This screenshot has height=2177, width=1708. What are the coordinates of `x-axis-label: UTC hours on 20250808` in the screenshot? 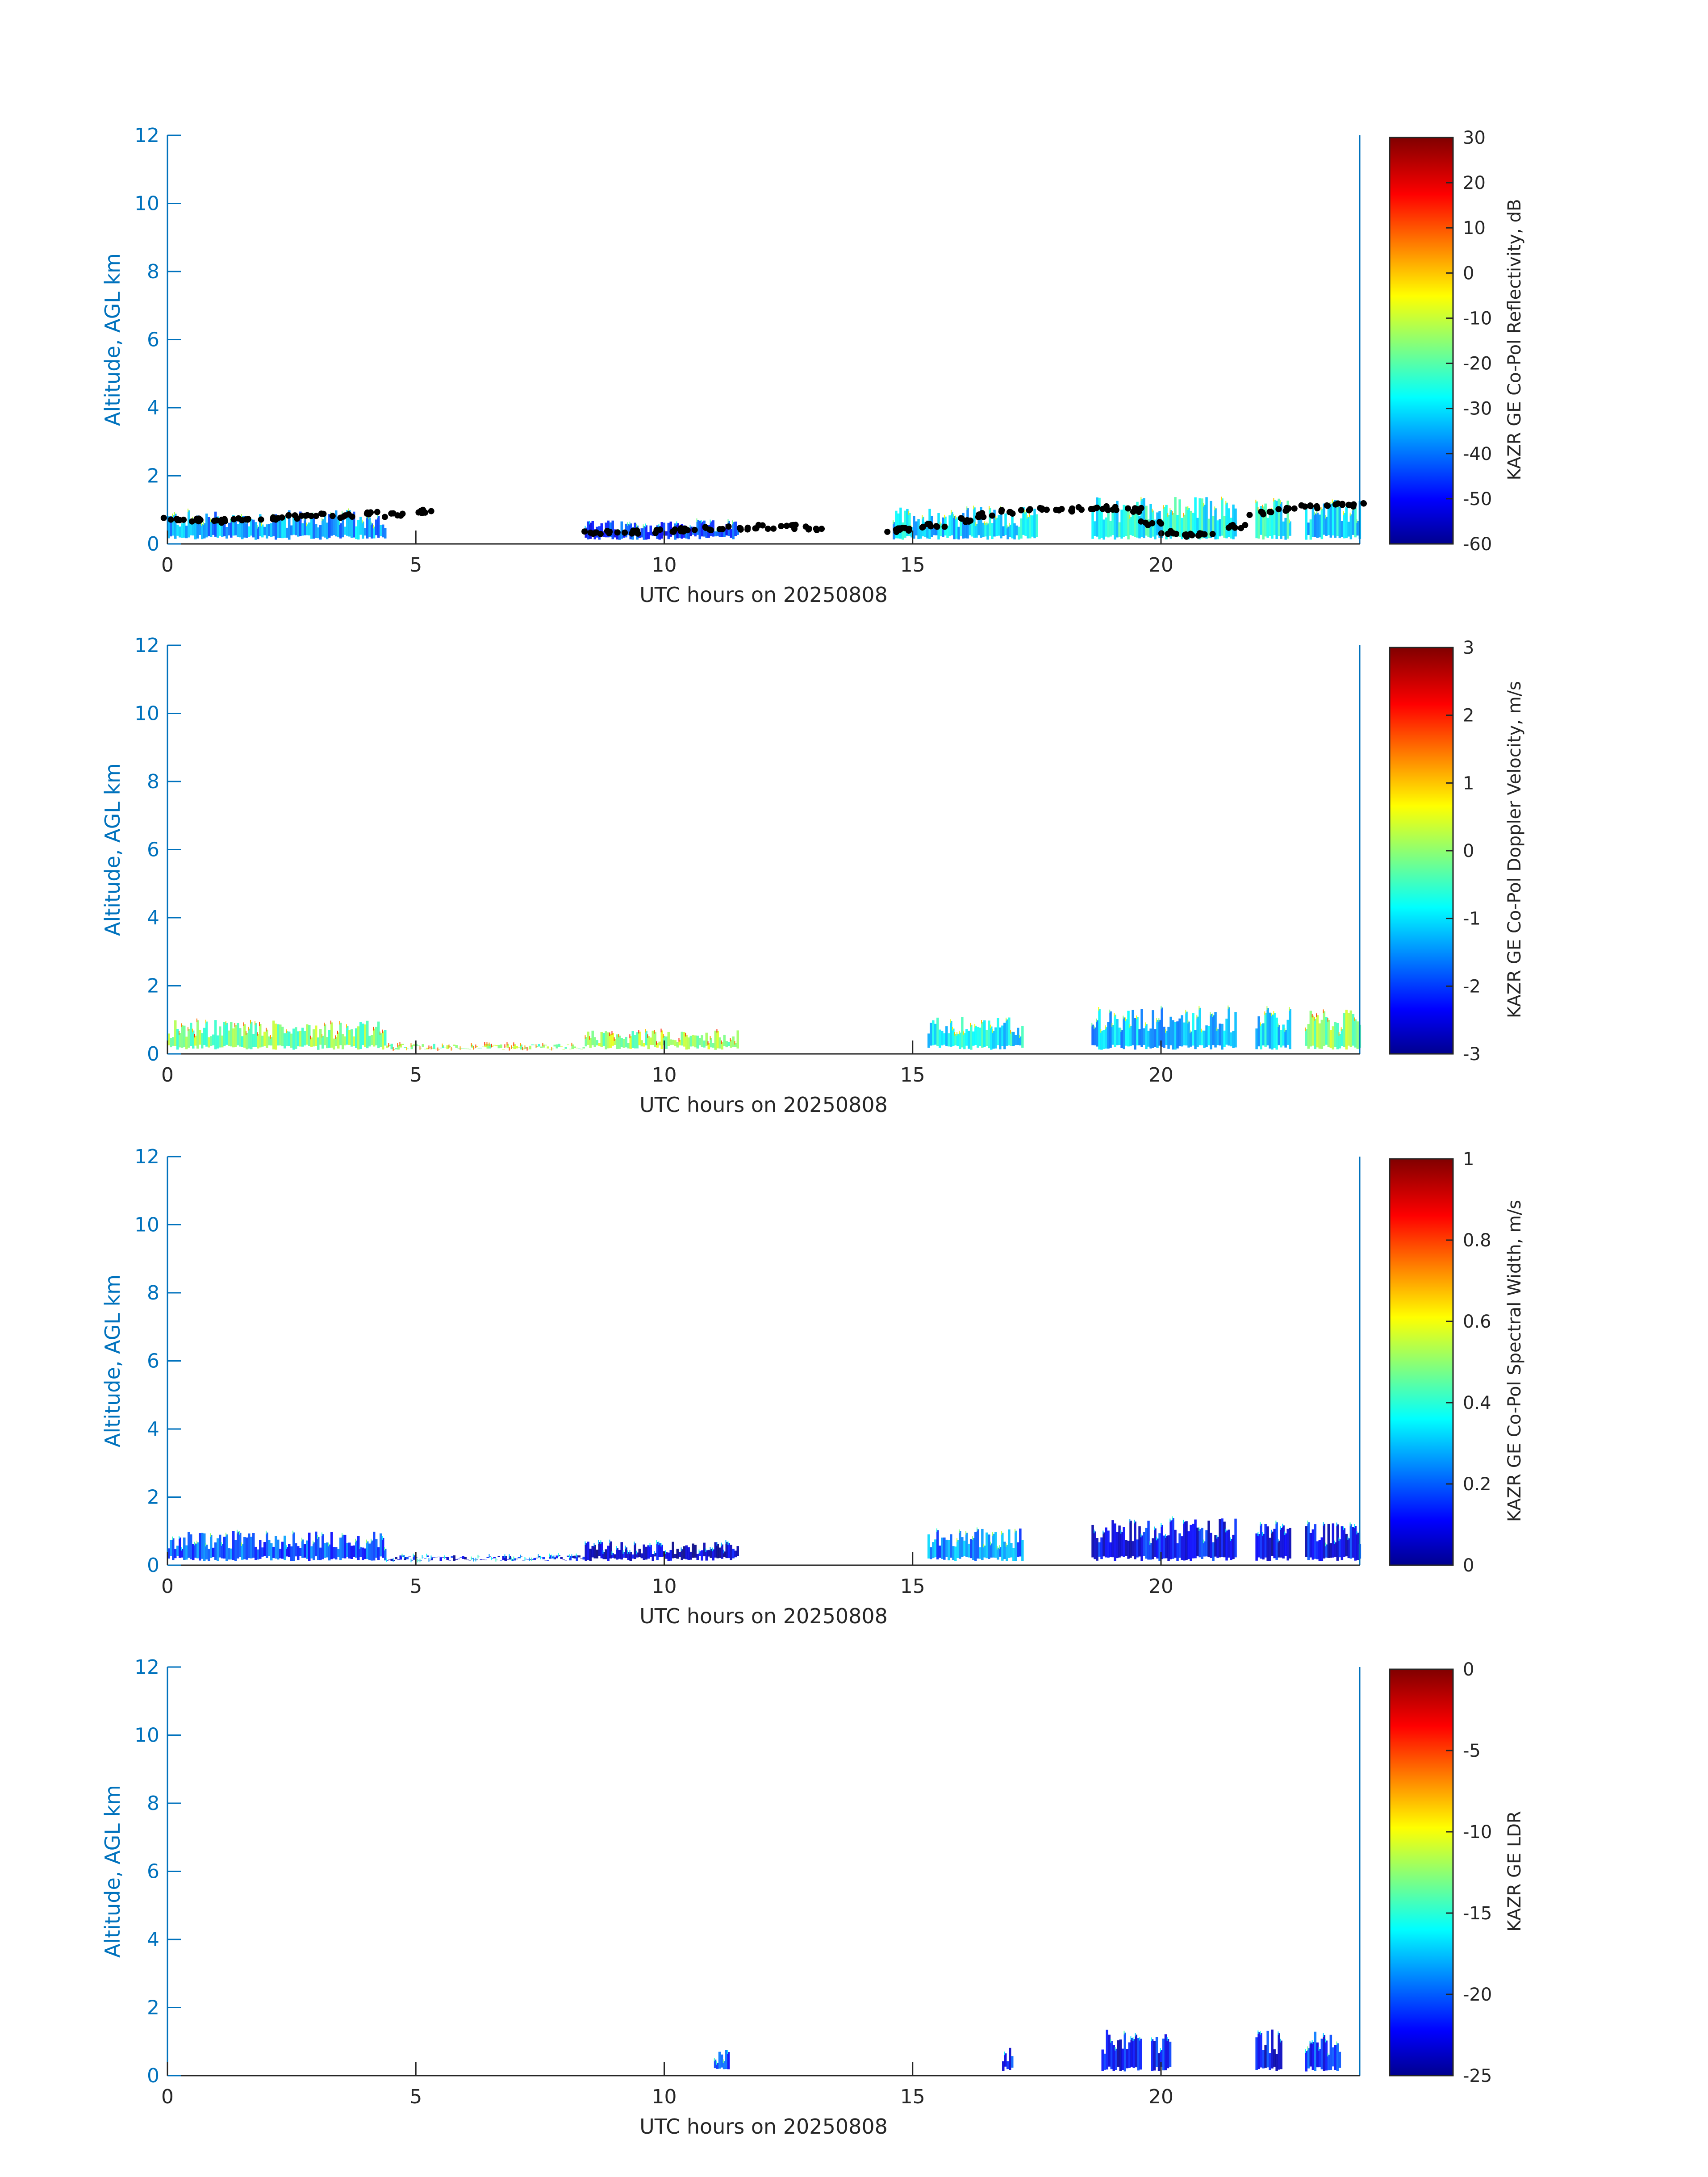 It's located at (763, 595).